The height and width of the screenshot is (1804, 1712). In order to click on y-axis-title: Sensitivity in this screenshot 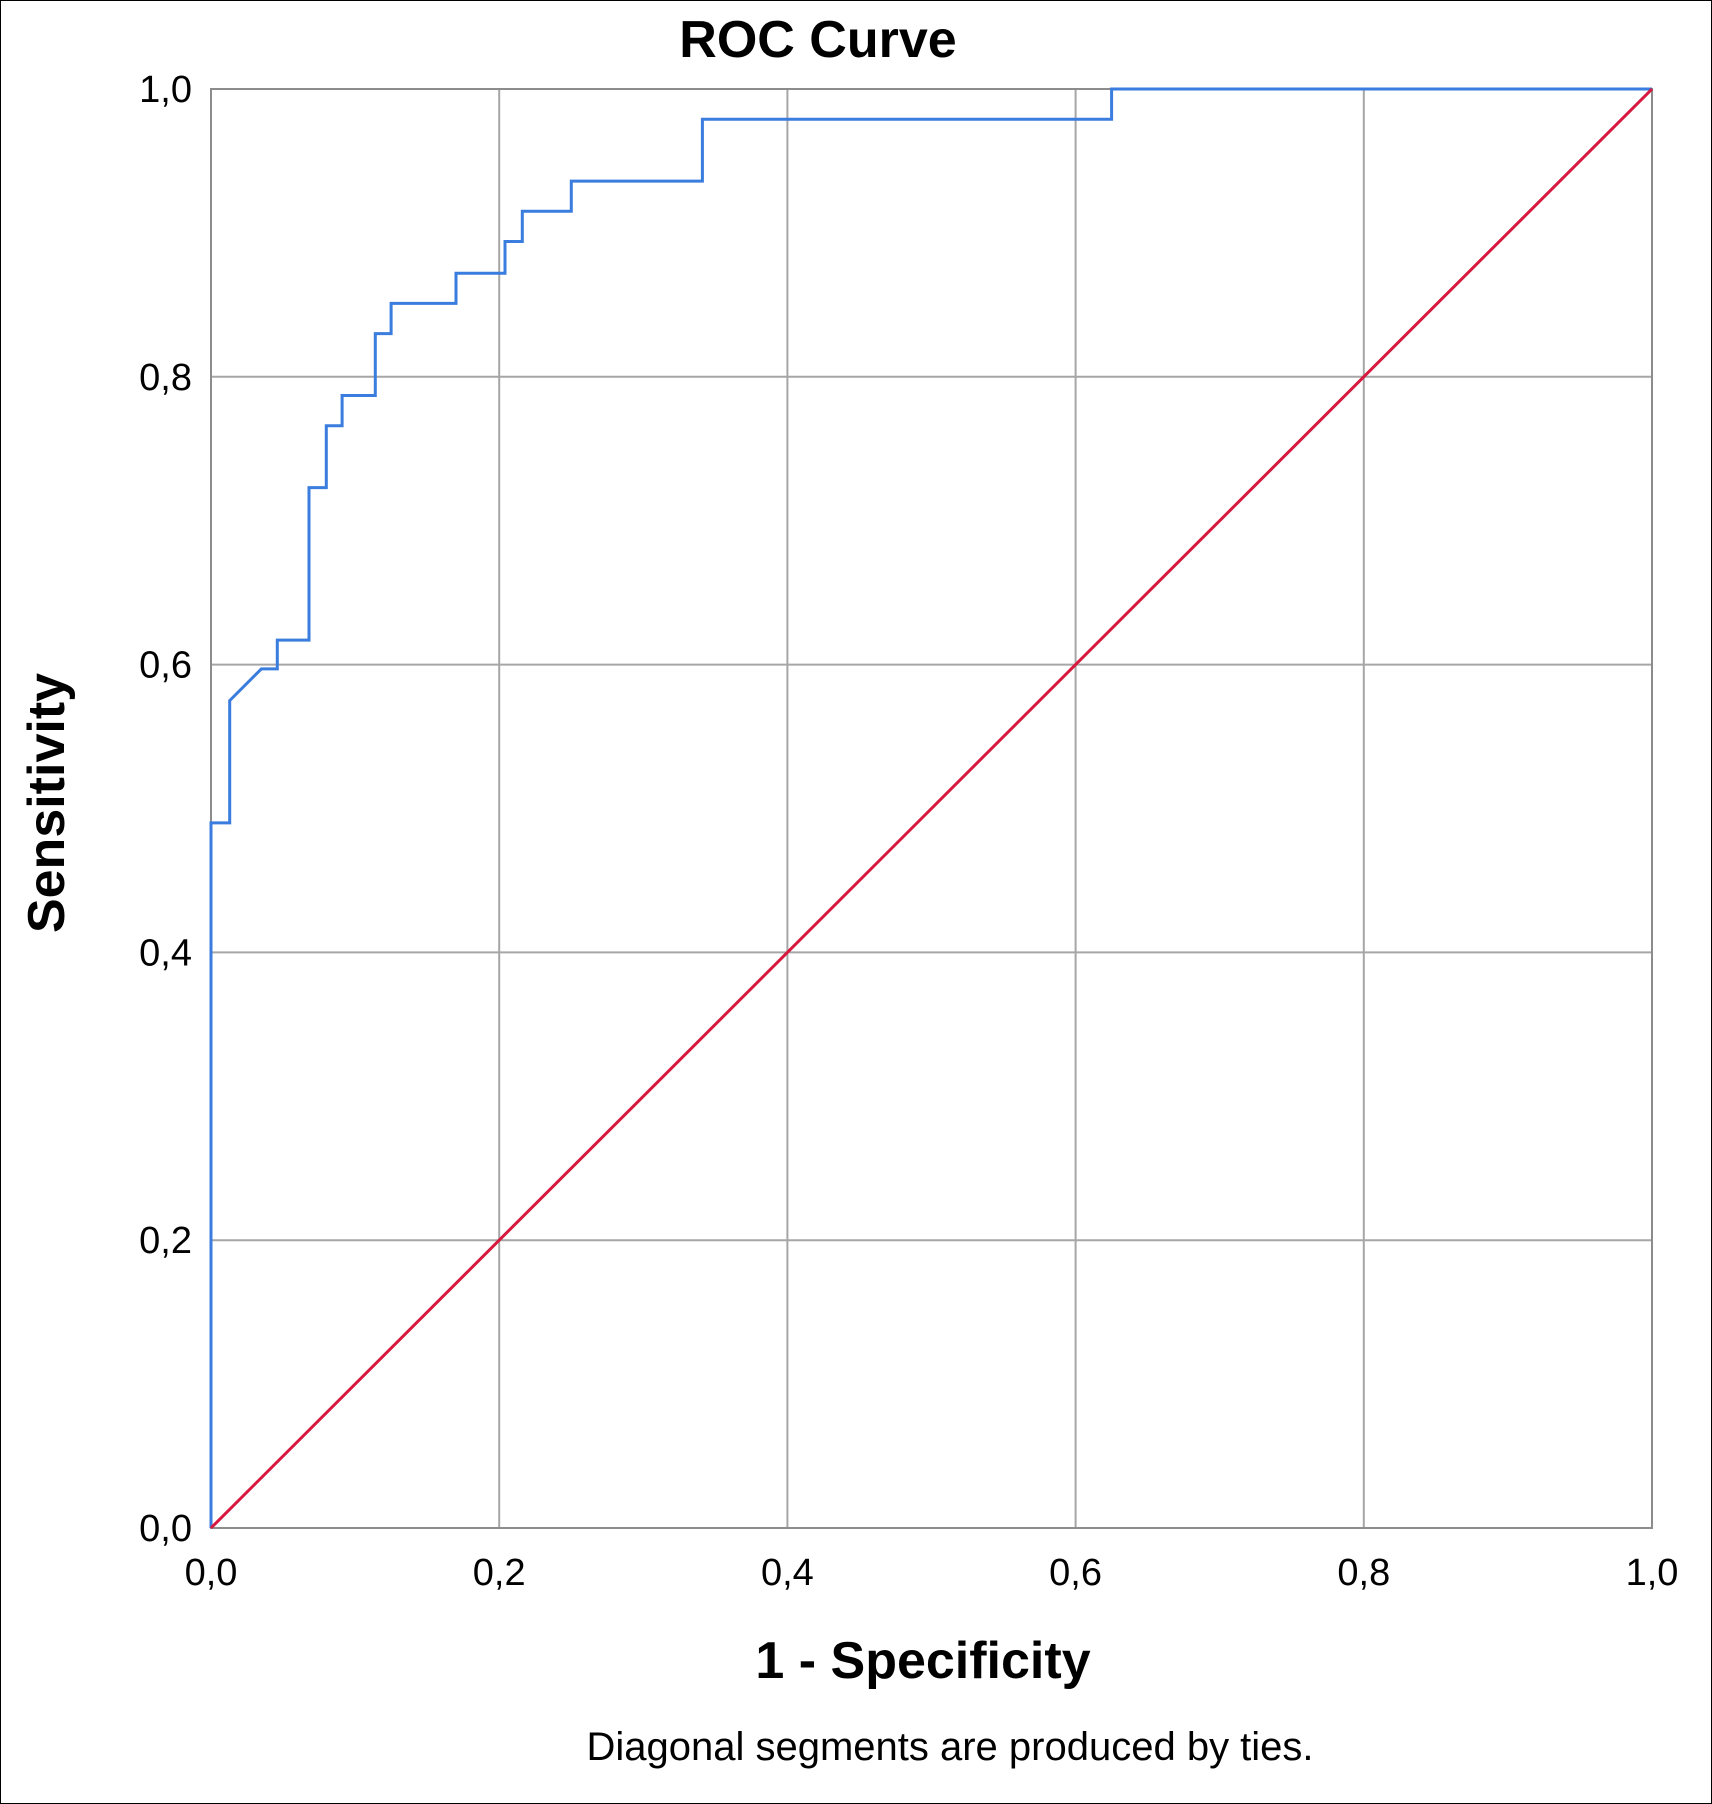, I will do `click(47, 803)`.